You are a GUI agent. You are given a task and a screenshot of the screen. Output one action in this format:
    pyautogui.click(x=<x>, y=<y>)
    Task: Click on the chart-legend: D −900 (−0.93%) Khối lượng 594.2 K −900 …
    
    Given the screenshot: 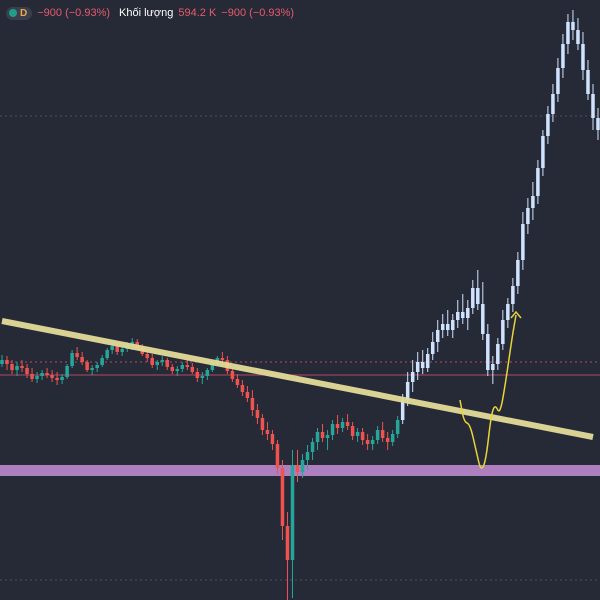 What is the action you would take?
    pyautogui.click(x=150, y=13)
    